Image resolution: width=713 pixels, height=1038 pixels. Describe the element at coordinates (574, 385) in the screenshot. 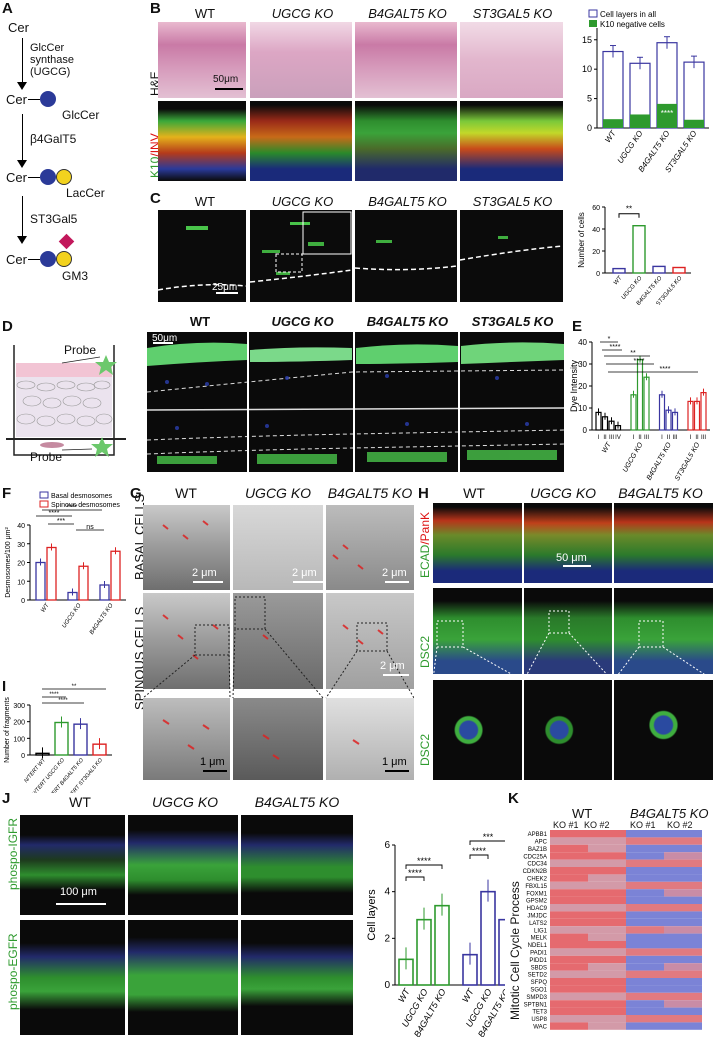

I see `chart-e-ylabel: Dye Intensity` at that location.